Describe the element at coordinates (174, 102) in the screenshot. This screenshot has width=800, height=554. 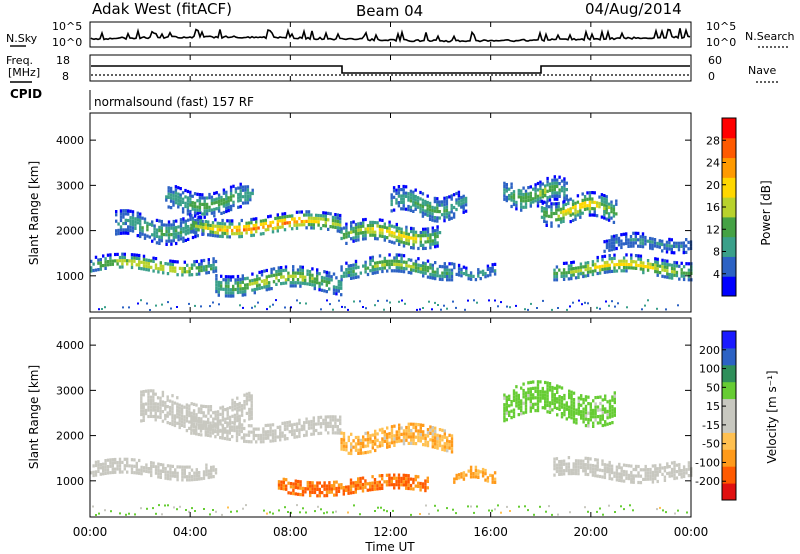
I see `cpid-text: normalsound (fast) 157 RF` at that location.